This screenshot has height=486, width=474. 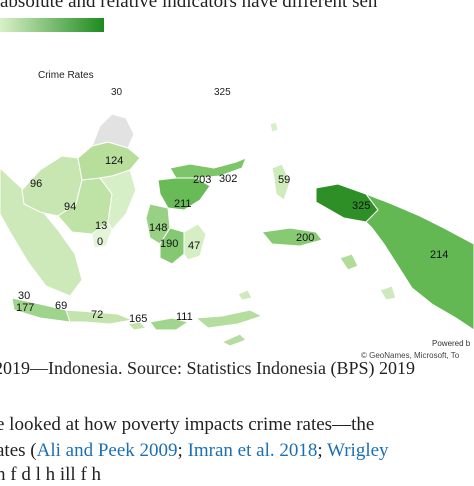 I want to click on label-north-maluku: 59, so click(x=284, y=180).